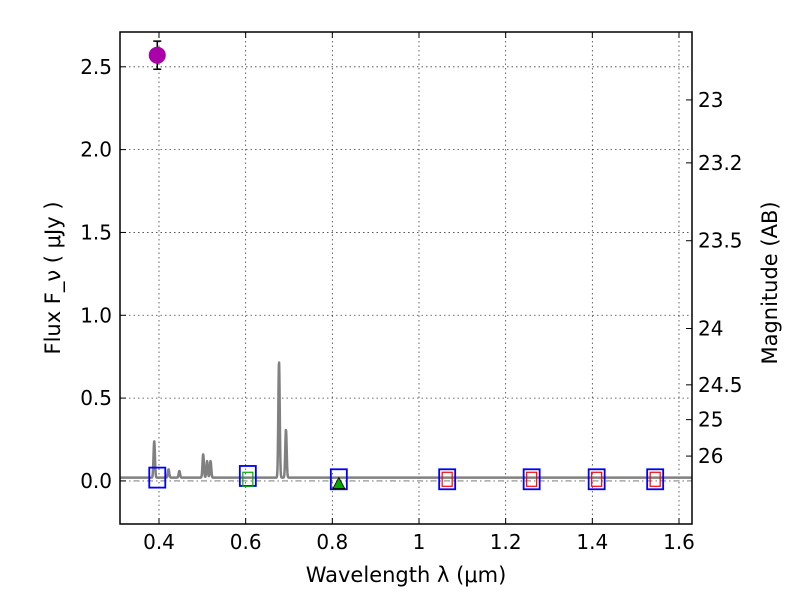 This screenshot has height=600, width=800. I want to click on y2-tick-label: 24, so click(710, 329).